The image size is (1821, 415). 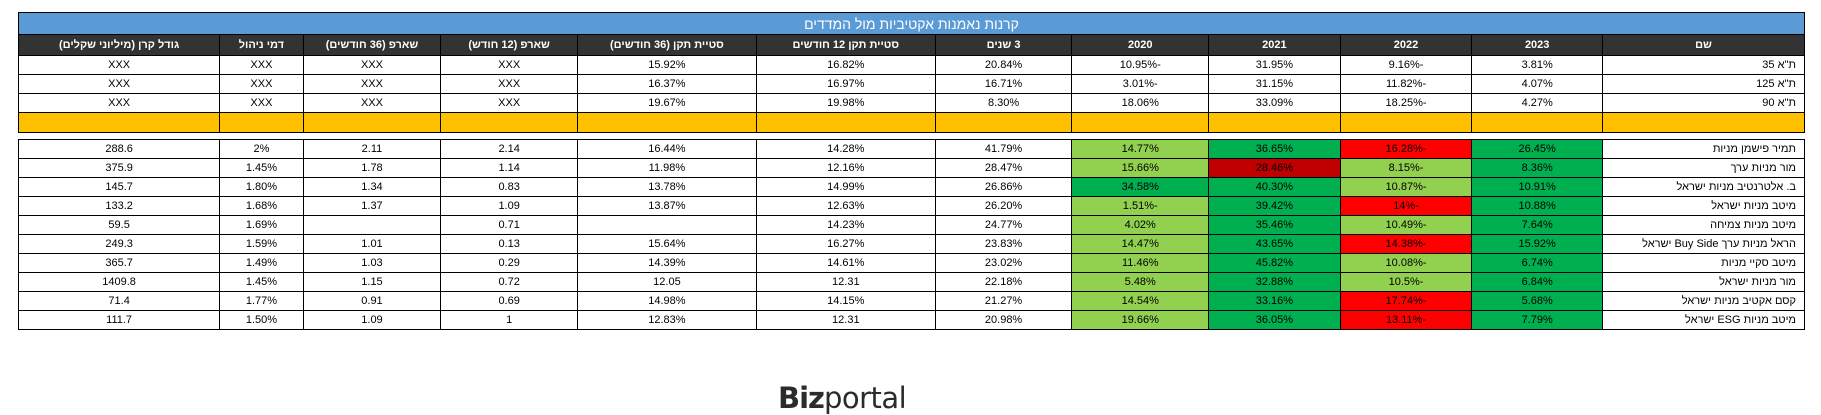 What do you see at coordinates (1274, 282) in the screenshot?
I see `table-cell: 32.88%` at bounding box center [1274, 282].